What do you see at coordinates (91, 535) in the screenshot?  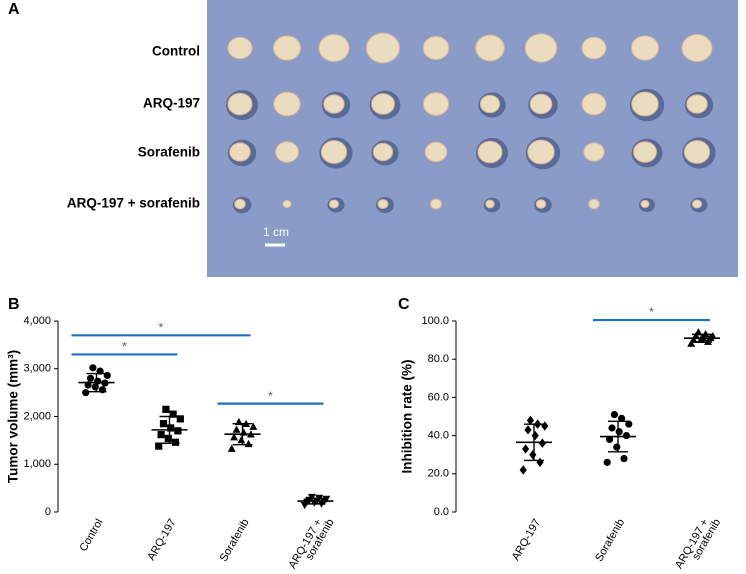 I see `x-tick-label: Control` at bounding box center [91, 535].